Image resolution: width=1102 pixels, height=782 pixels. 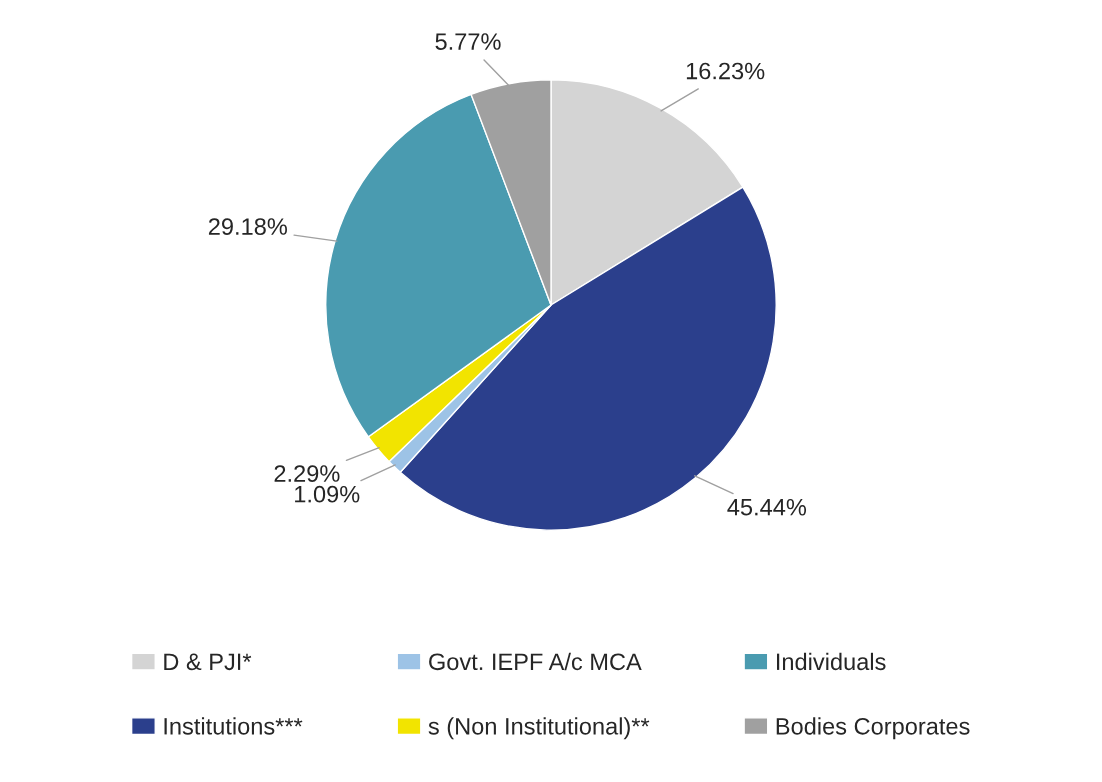 I want to click on data-label: 1.09%, so click(x=327, y=494).